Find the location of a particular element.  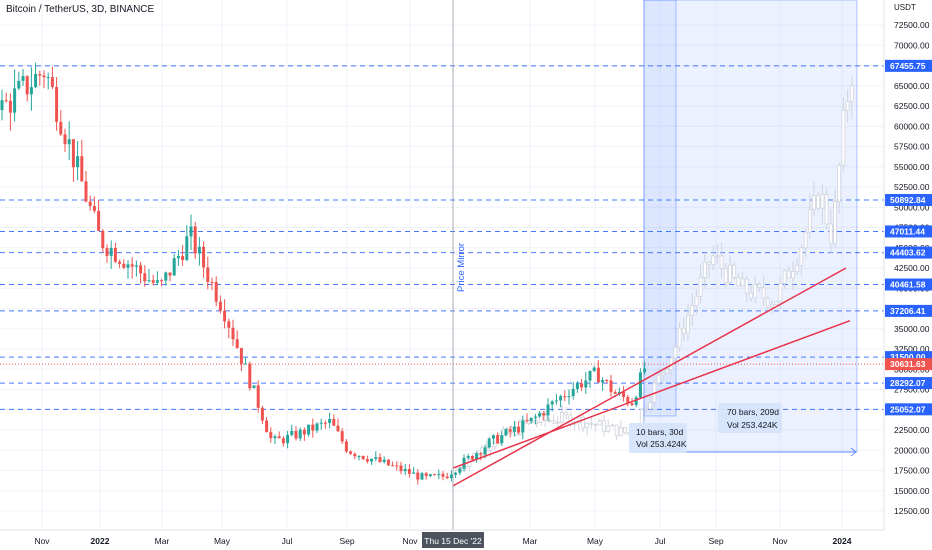

measure-bars-label: 70 bars, 209d is located at coordinates (753, 412).